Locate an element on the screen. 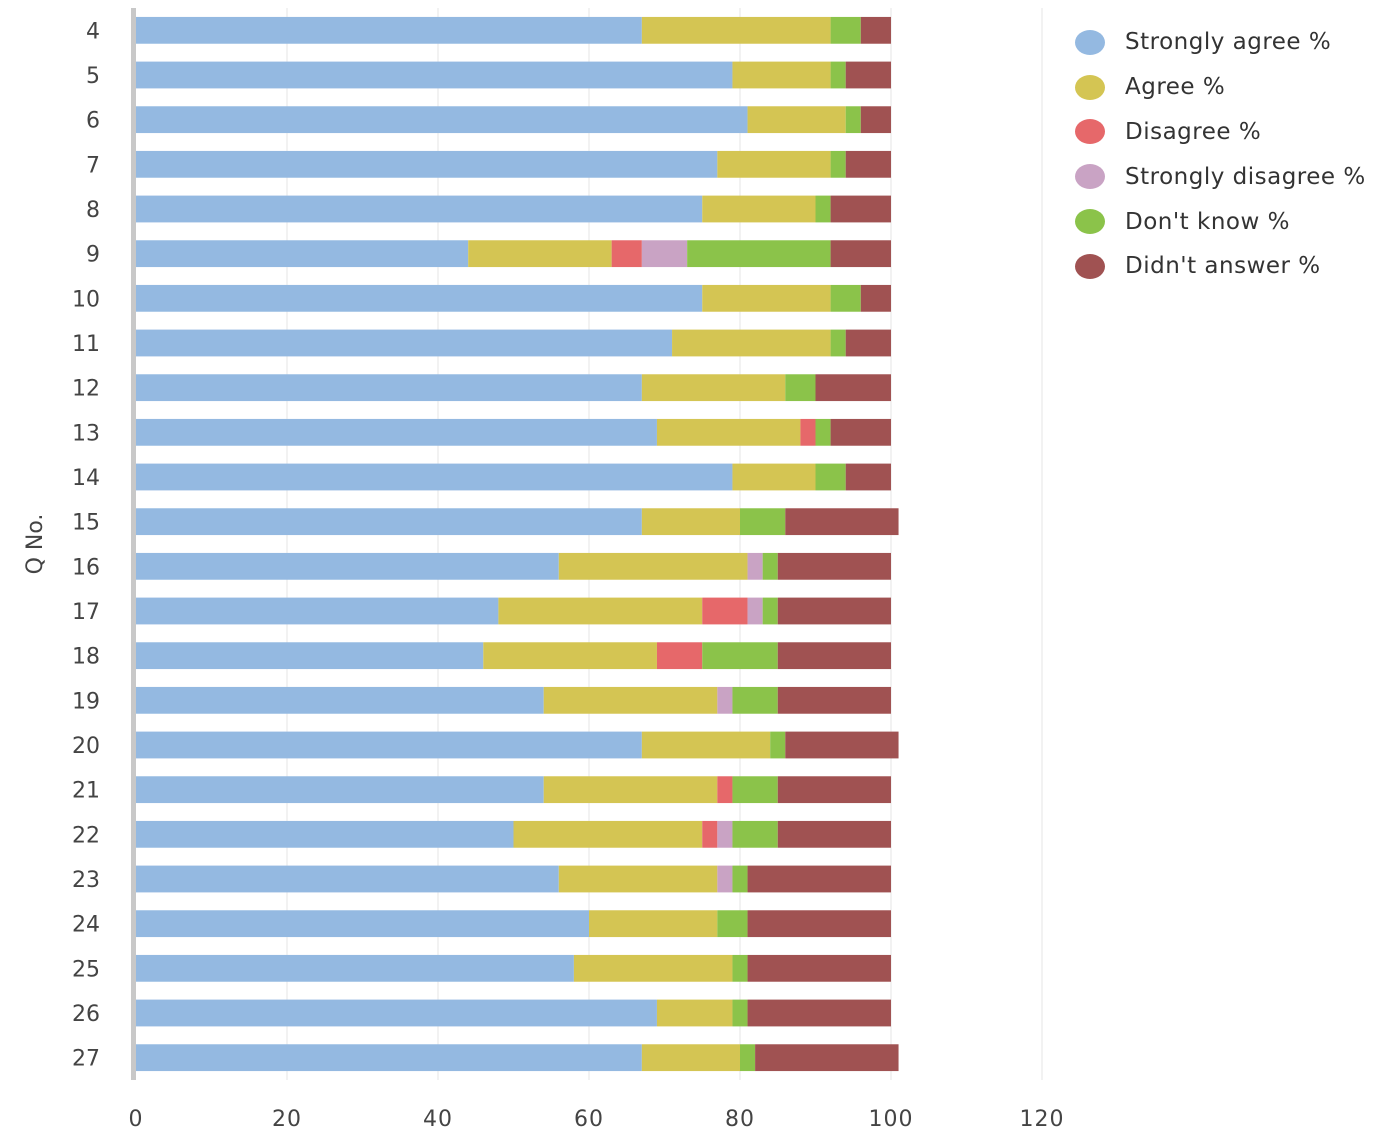 Image resolution: width=1391 pixels, height=1136 pixels. x-tick-label: 80 is located at coordinates (740, 1119).